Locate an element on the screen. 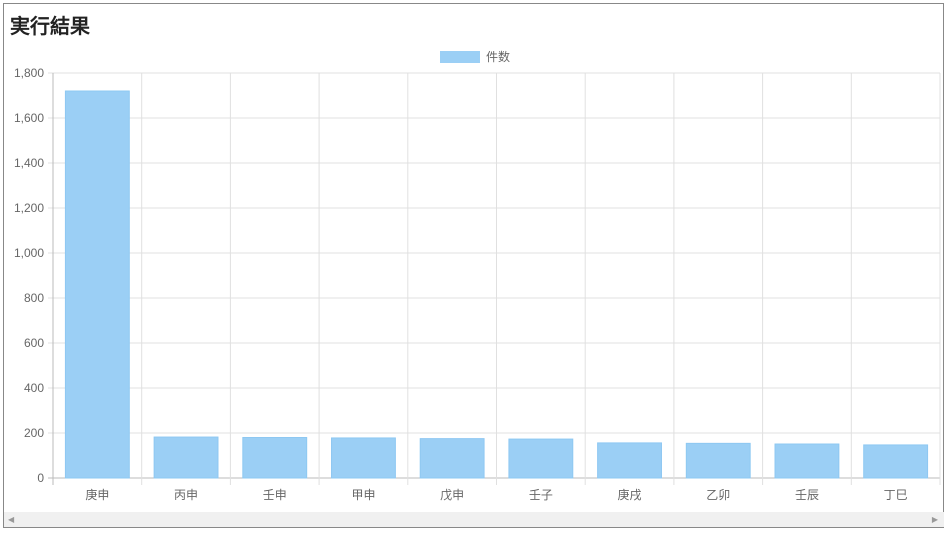 This screenshot has height=533, width=950. y-tick-label: 1,600 is located at coordinates (29, 118).